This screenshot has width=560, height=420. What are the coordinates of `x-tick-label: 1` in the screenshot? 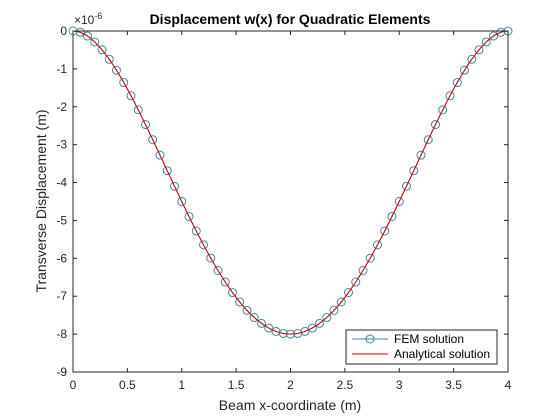 It's located at (181, 385).